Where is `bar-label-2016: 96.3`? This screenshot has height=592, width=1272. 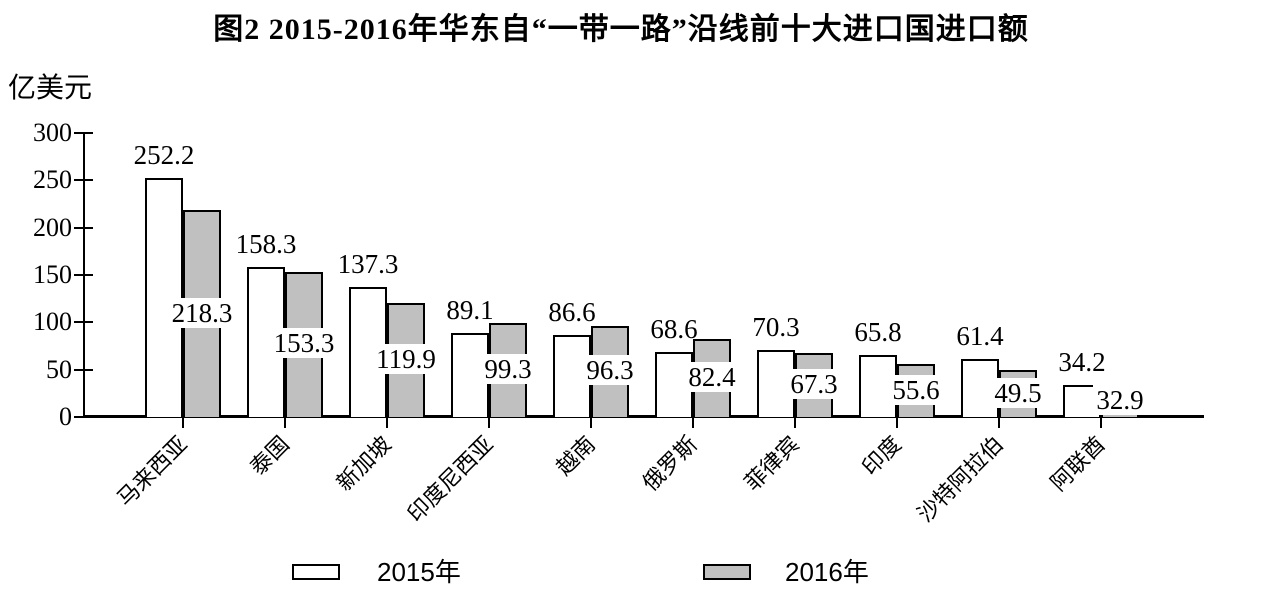 bar-label-2016: 96.3 is located at coordinates (610, 370).